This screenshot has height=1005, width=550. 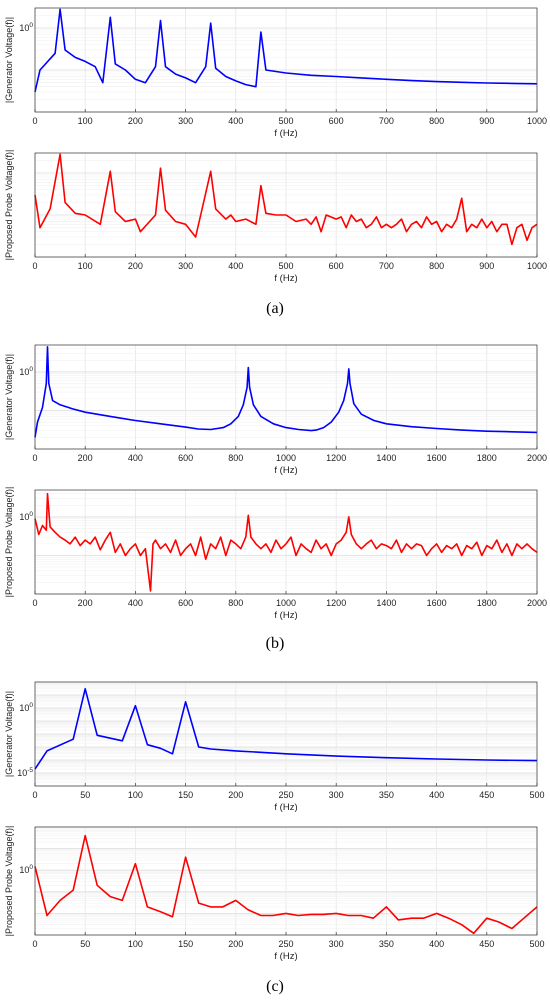 What do you see at coordinates (25, 772) in the screenshot?
I see `y-tick-label: 10⁻⁵` at bounding box center [25, 772].